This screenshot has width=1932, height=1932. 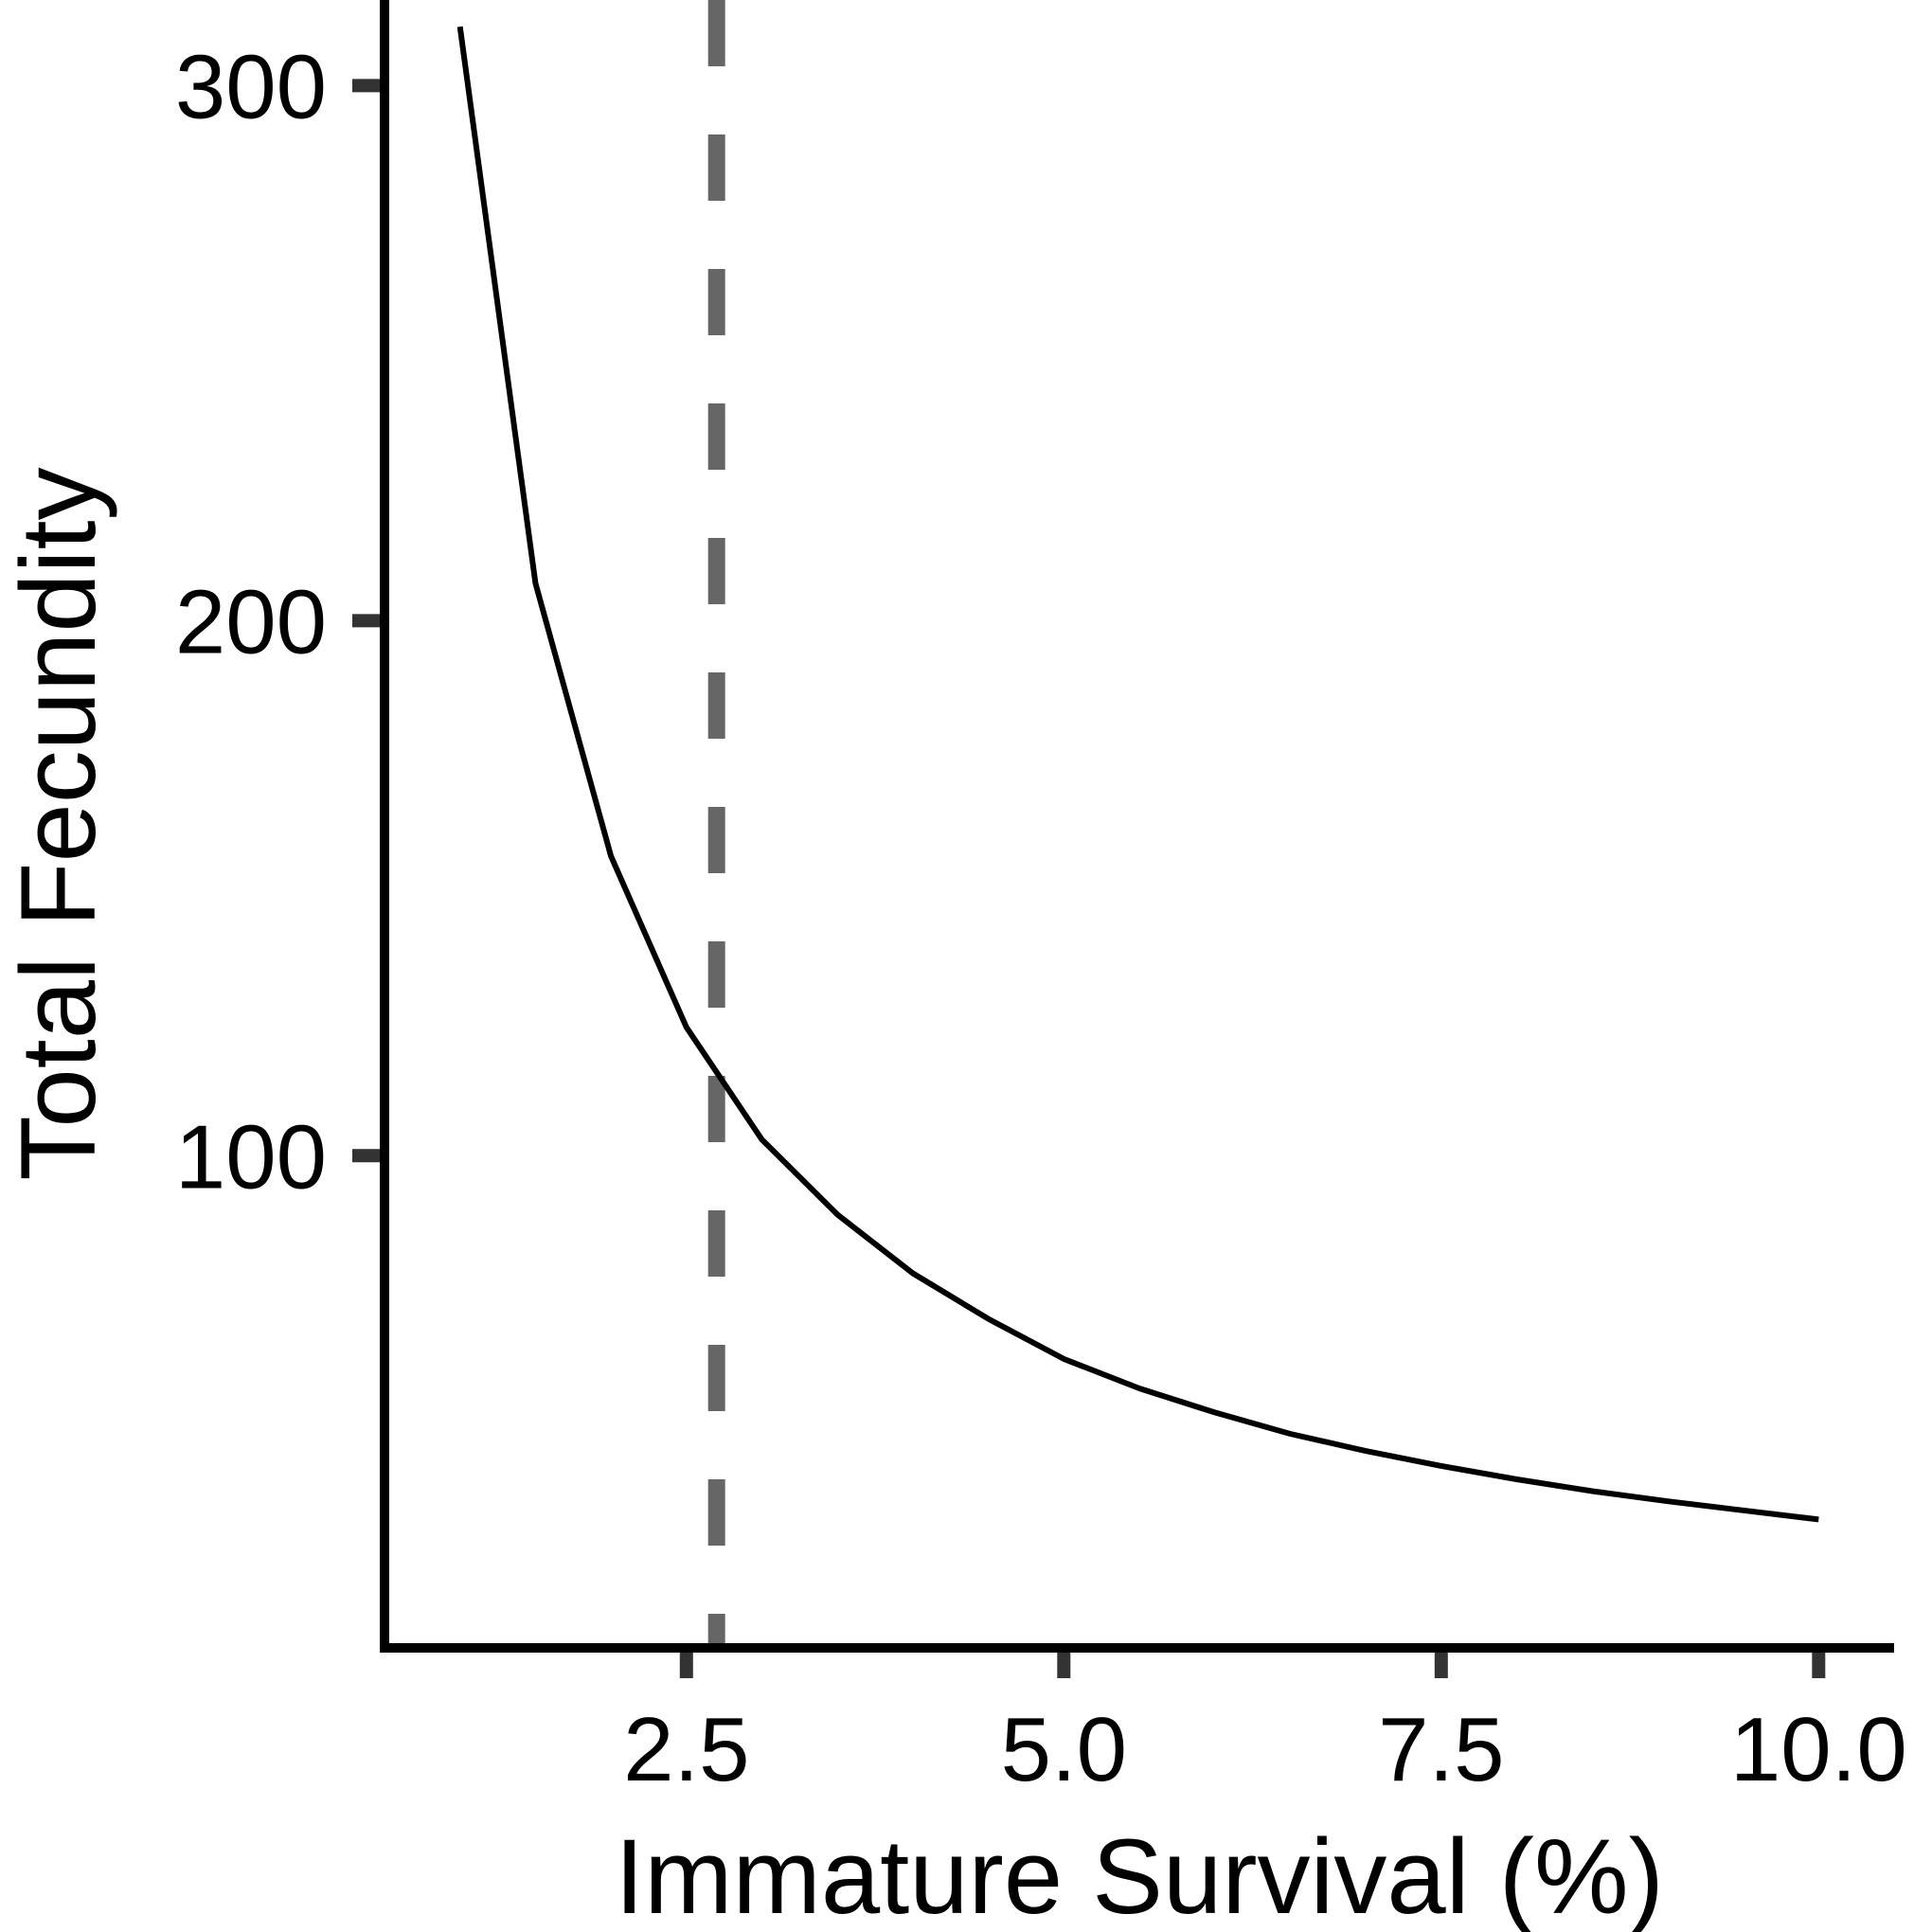 I want to click on x-axis-title: Immature Survival (%), so click(x=1139, y=1874).